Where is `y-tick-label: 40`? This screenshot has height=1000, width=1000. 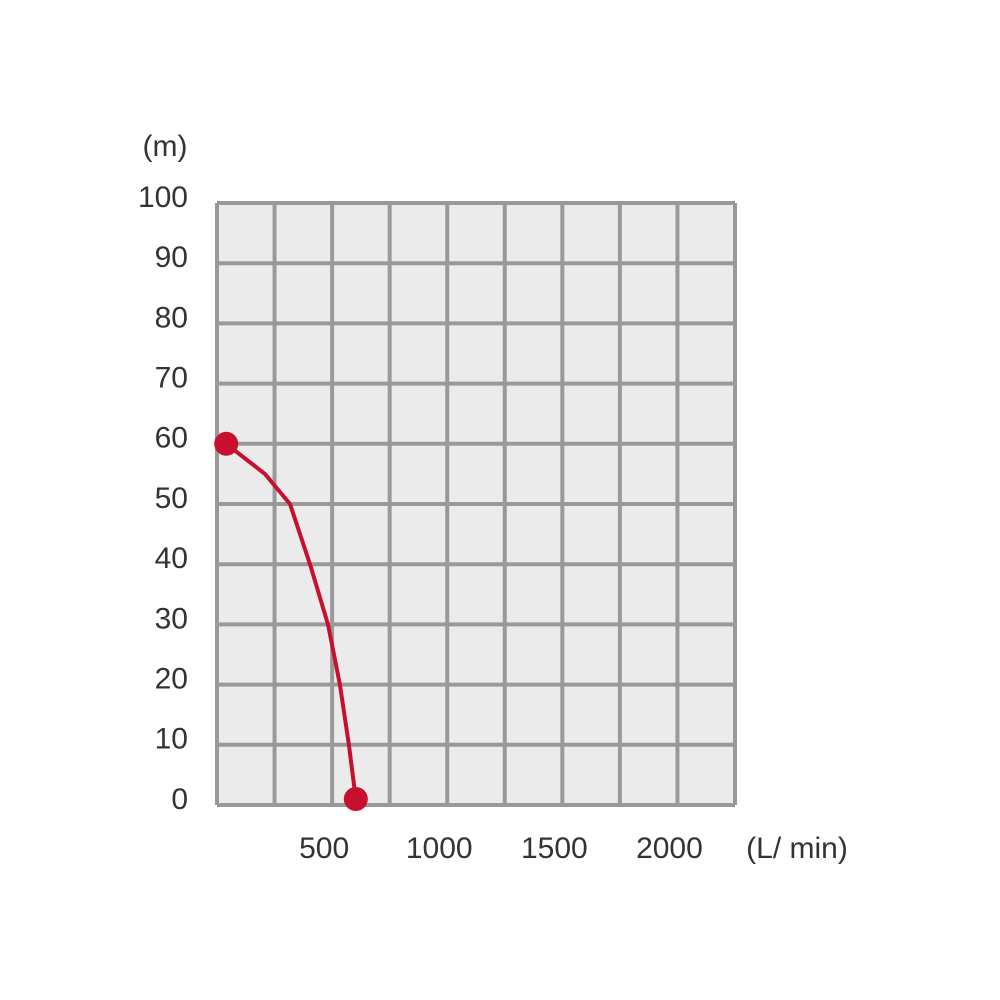
y-tick-label: 40 is located at coordinates (171, 558).